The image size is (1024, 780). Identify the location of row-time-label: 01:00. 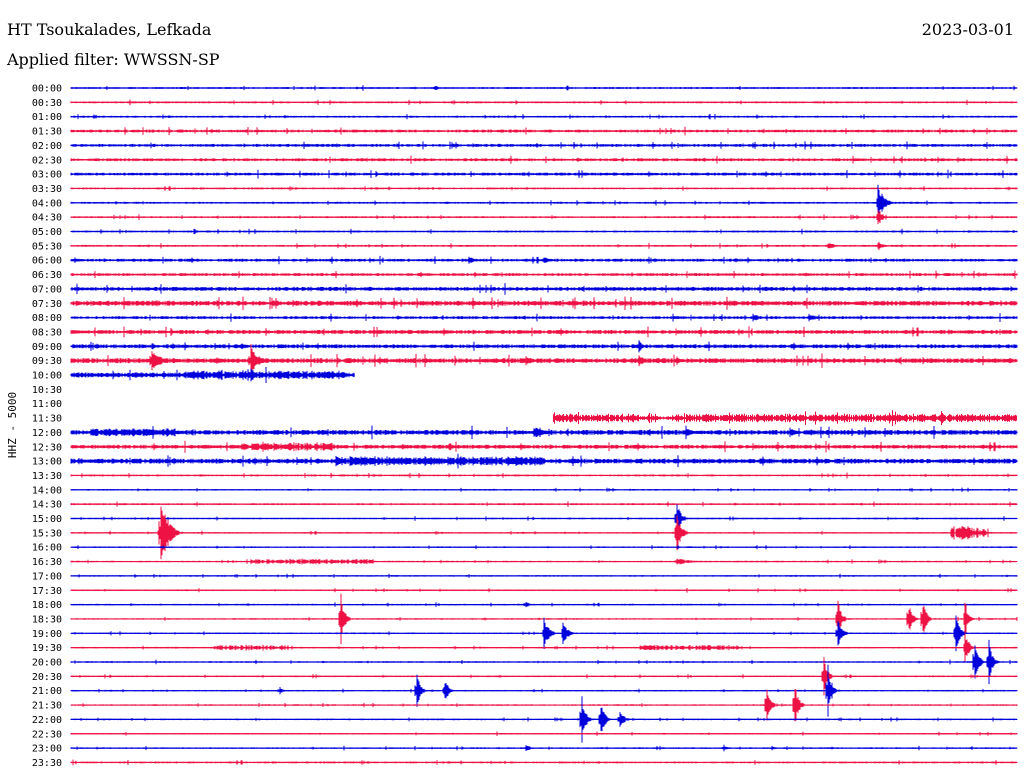
(47, 117).